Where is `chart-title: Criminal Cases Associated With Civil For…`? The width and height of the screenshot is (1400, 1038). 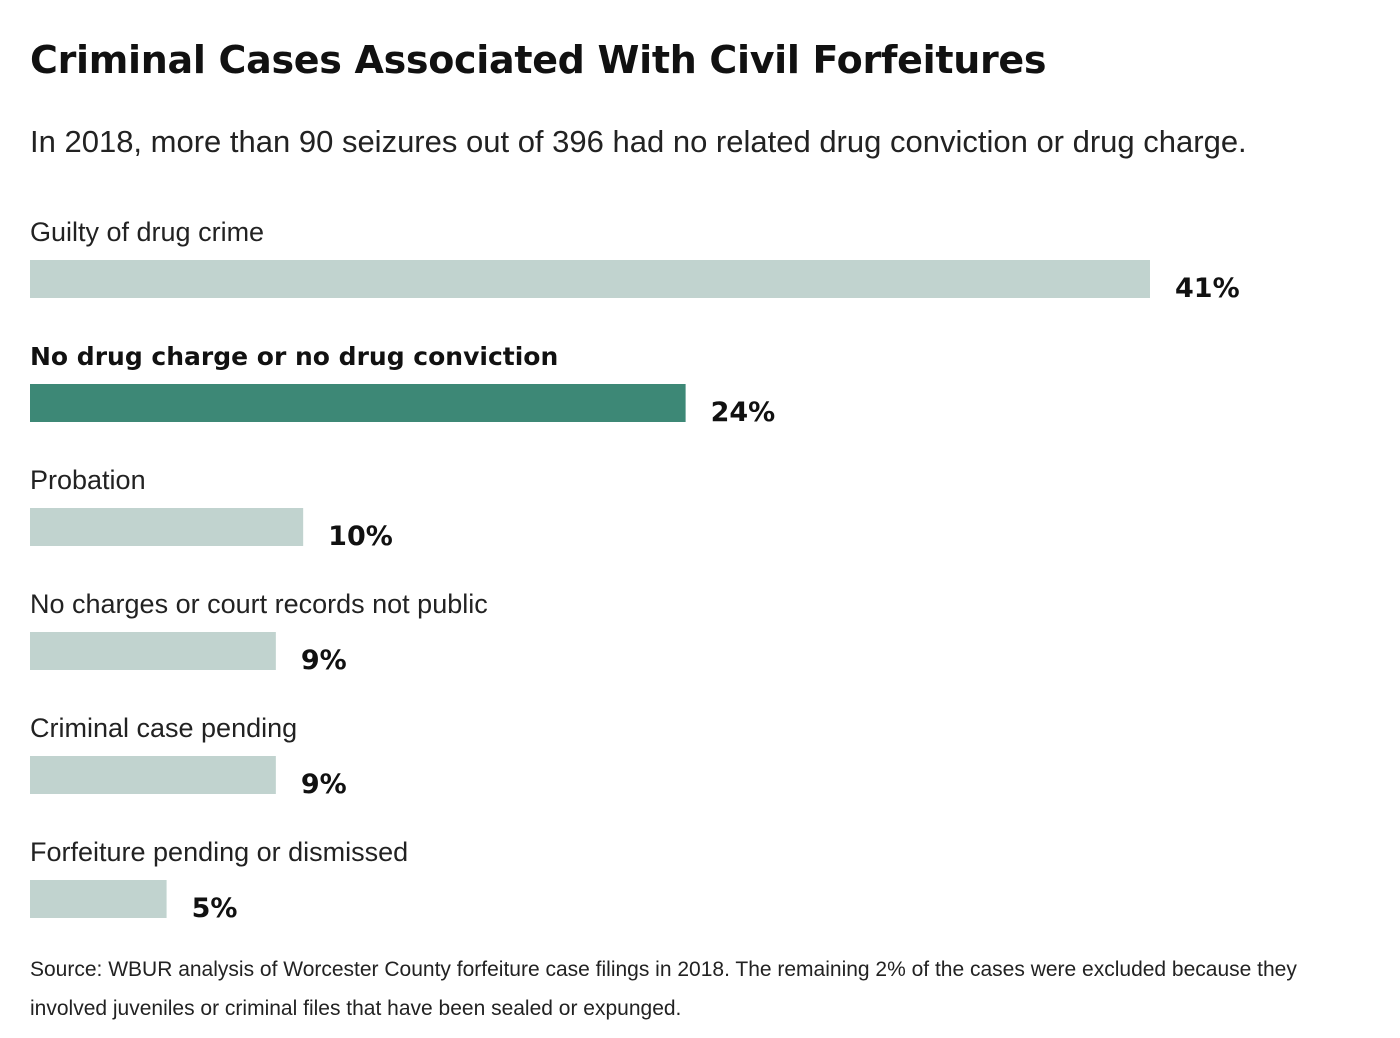 chart-title: Criminal Cases Associated With Civil For… is located at coordinates (538, 60).